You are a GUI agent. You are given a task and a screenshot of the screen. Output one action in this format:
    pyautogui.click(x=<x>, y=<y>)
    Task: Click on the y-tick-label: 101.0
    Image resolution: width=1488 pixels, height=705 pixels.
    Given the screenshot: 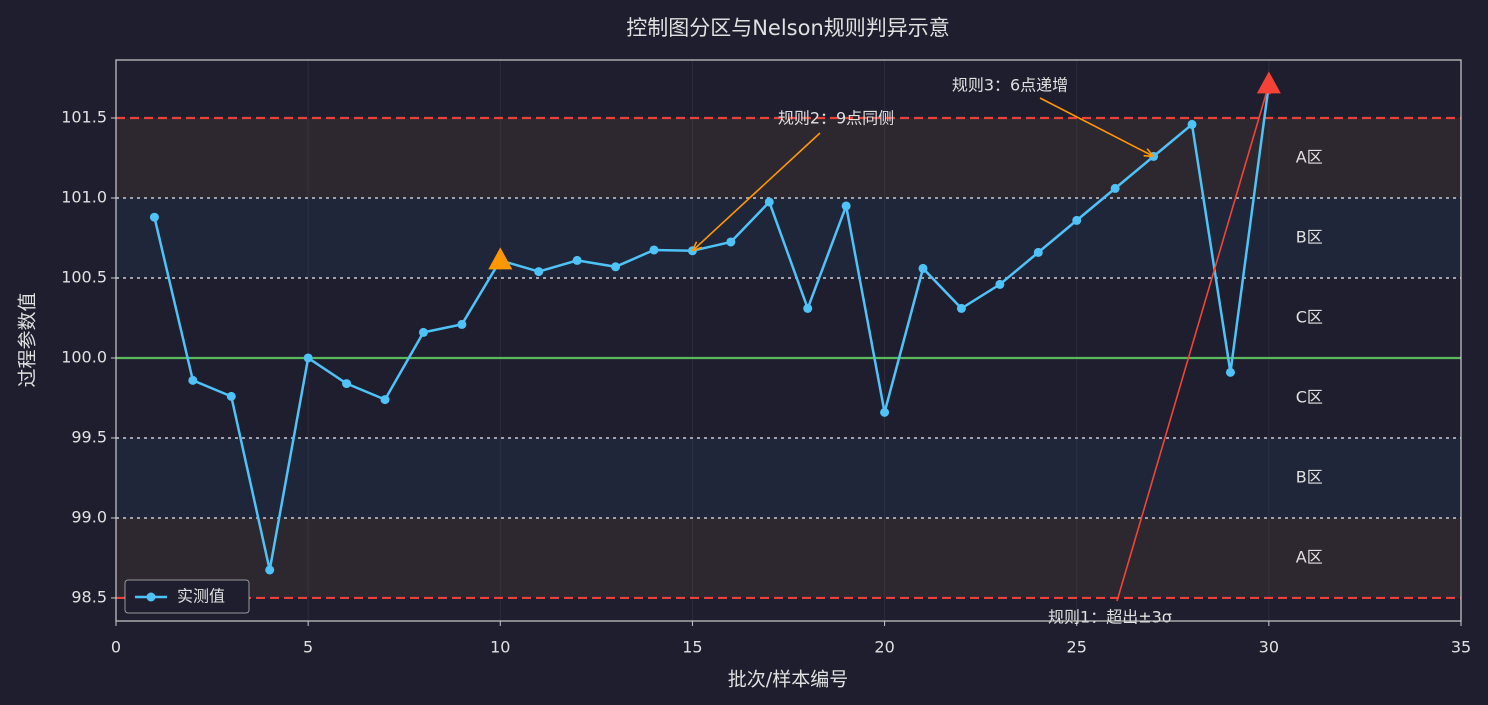 What is the action you would take?
    pyautogui.click(x=84, y=196)
    